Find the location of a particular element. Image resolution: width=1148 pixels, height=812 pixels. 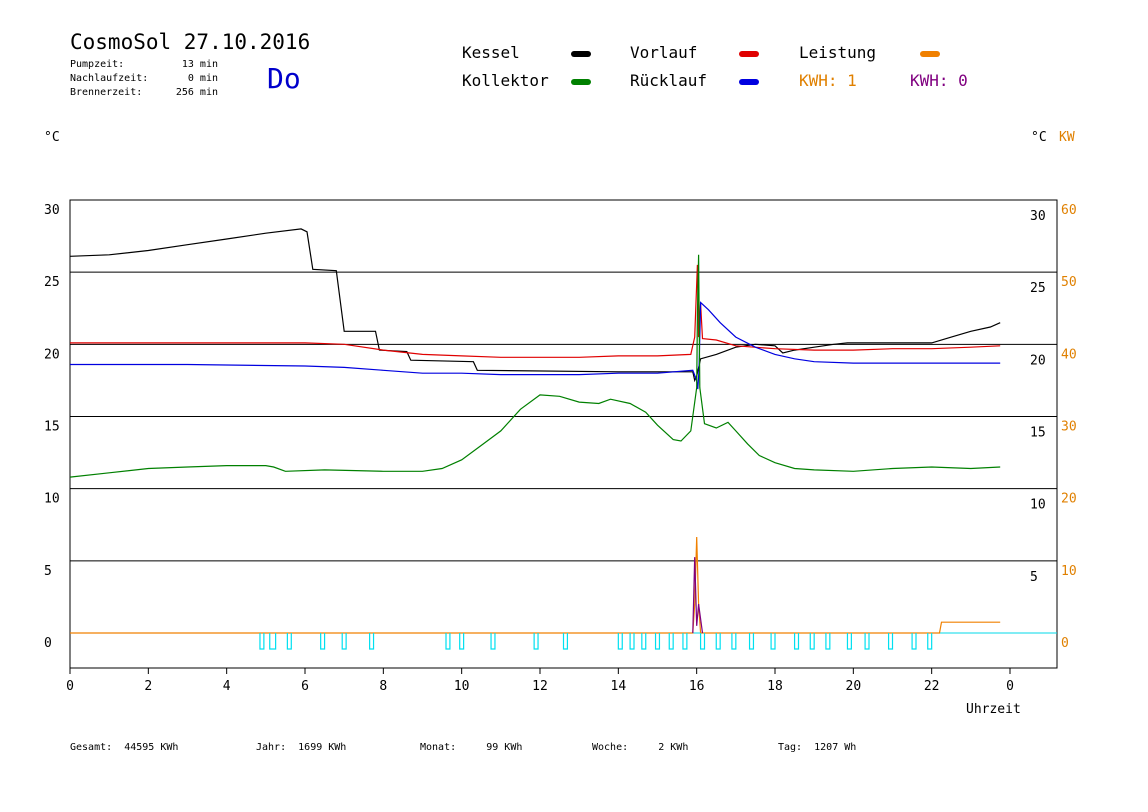

y-tick-label-left: 0 is located at coordinates (48, 643).